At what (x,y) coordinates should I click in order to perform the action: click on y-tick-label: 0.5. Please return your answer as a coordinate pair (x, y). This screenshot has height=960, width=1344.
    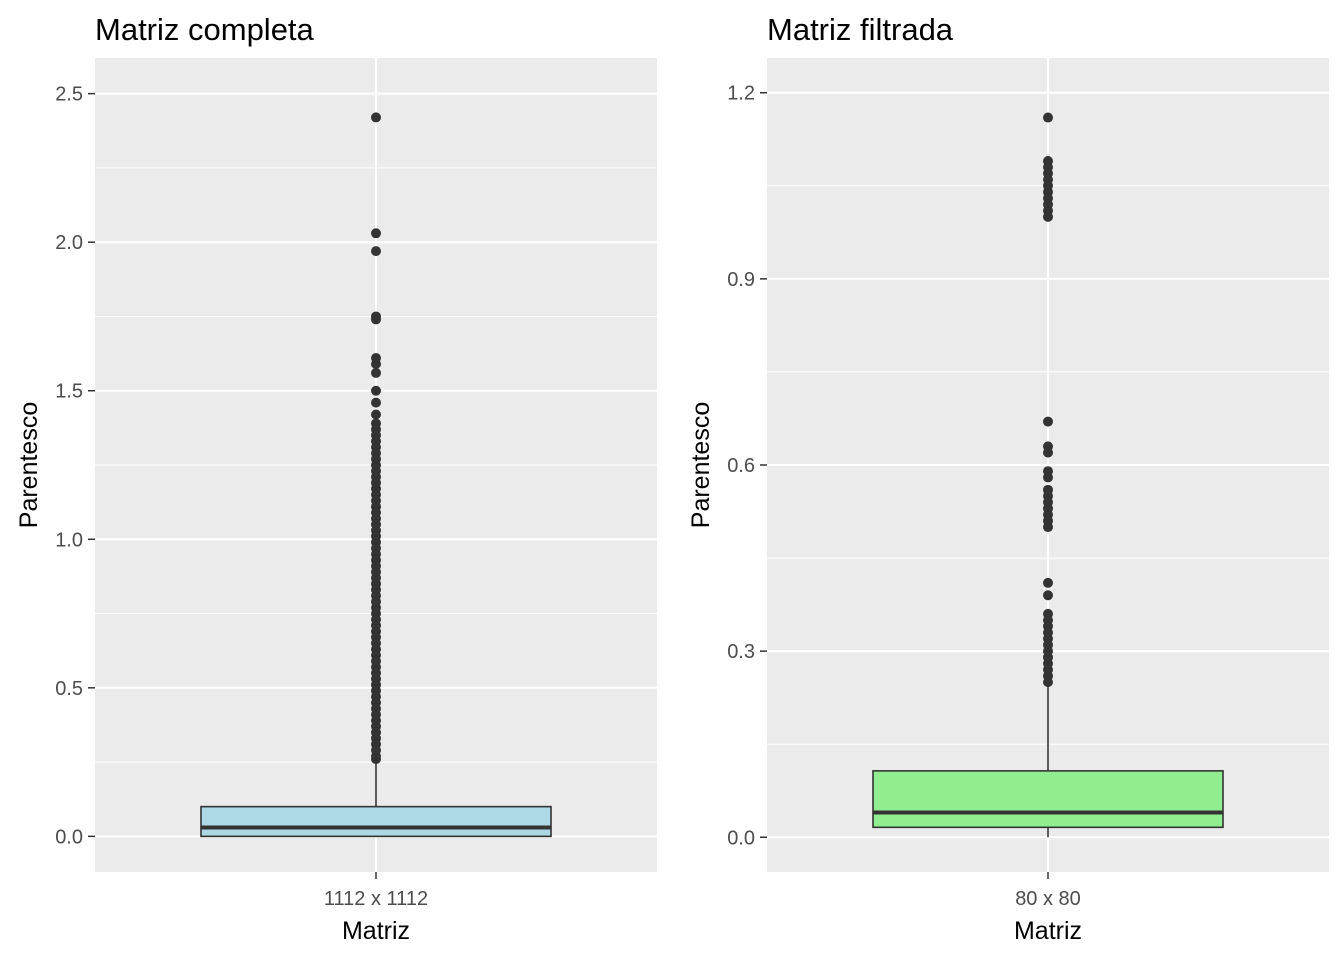
    Looking at the image, I should click on (69, 689).